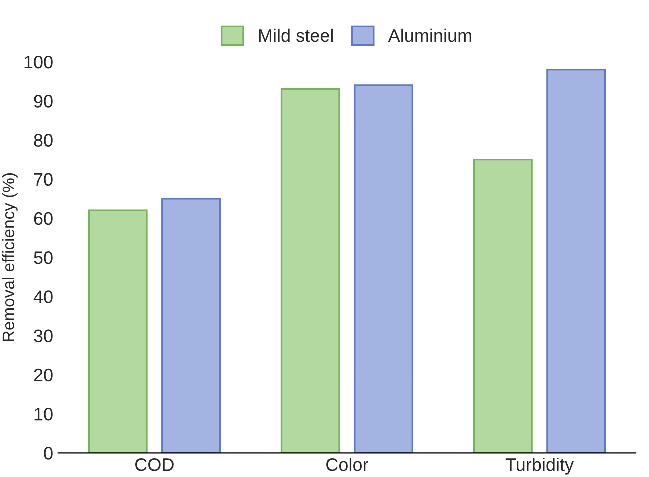  Describe the element at coordinates (430, 35) in the screenshot. I see `legend-label: Aluminium` at that location.